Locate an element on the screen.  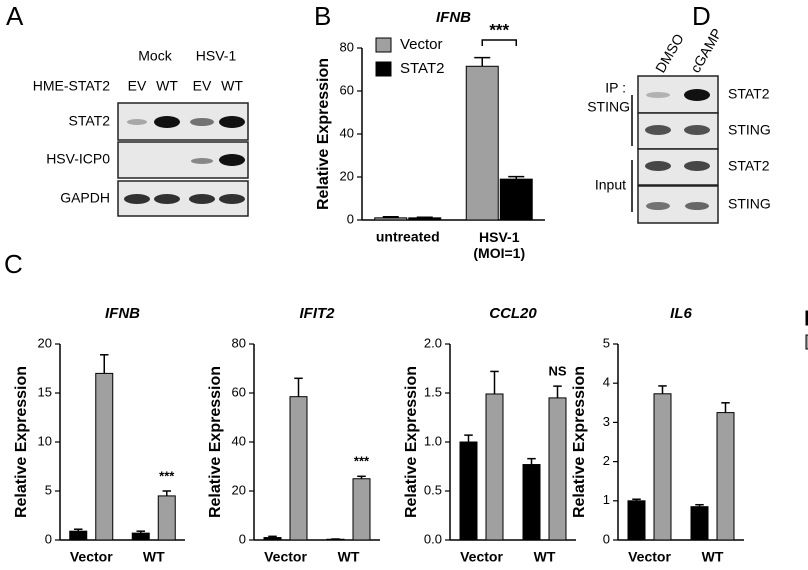
significance: *** is located at coordinates (499, 29).